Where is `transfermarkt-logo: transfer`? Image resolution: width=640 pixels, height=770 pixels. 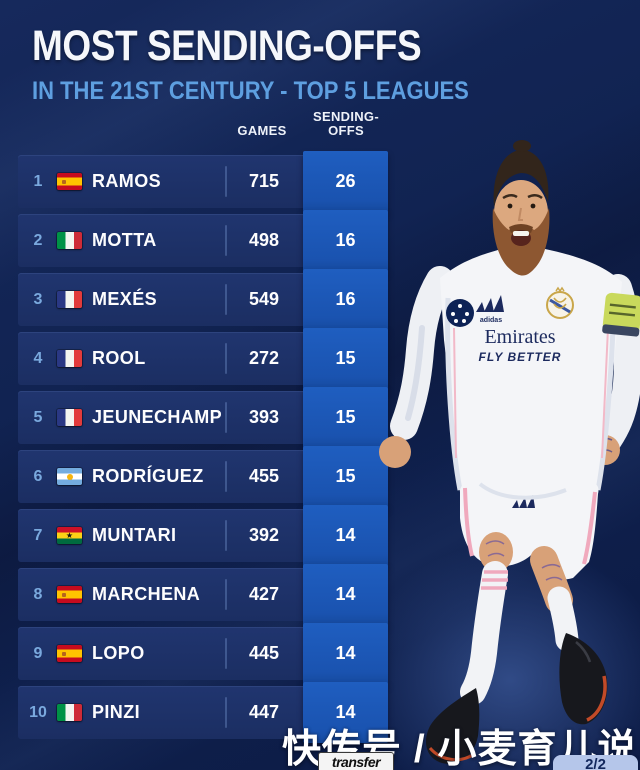 transfermarkt-logo: transfer is located at coordinates (356, 761).